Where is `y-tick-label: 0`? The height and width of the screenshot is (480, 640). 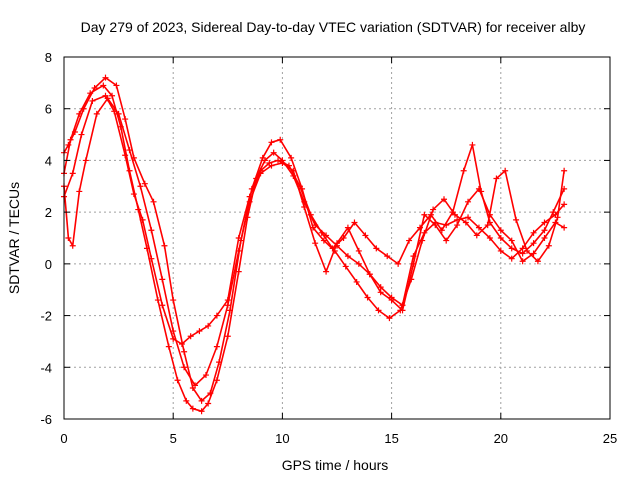 y-tick-label: 0 is located at coordinates (48, 264).